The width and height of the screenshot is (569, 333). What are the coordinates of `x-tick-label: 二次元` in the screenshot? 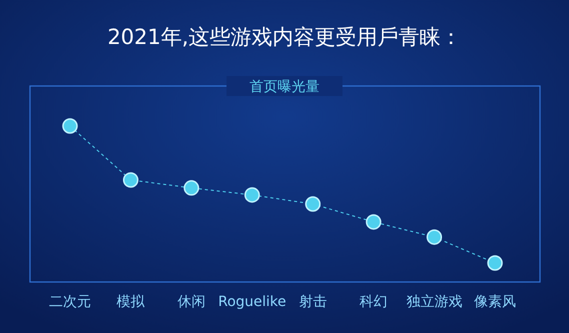 It's located at (70, 302).